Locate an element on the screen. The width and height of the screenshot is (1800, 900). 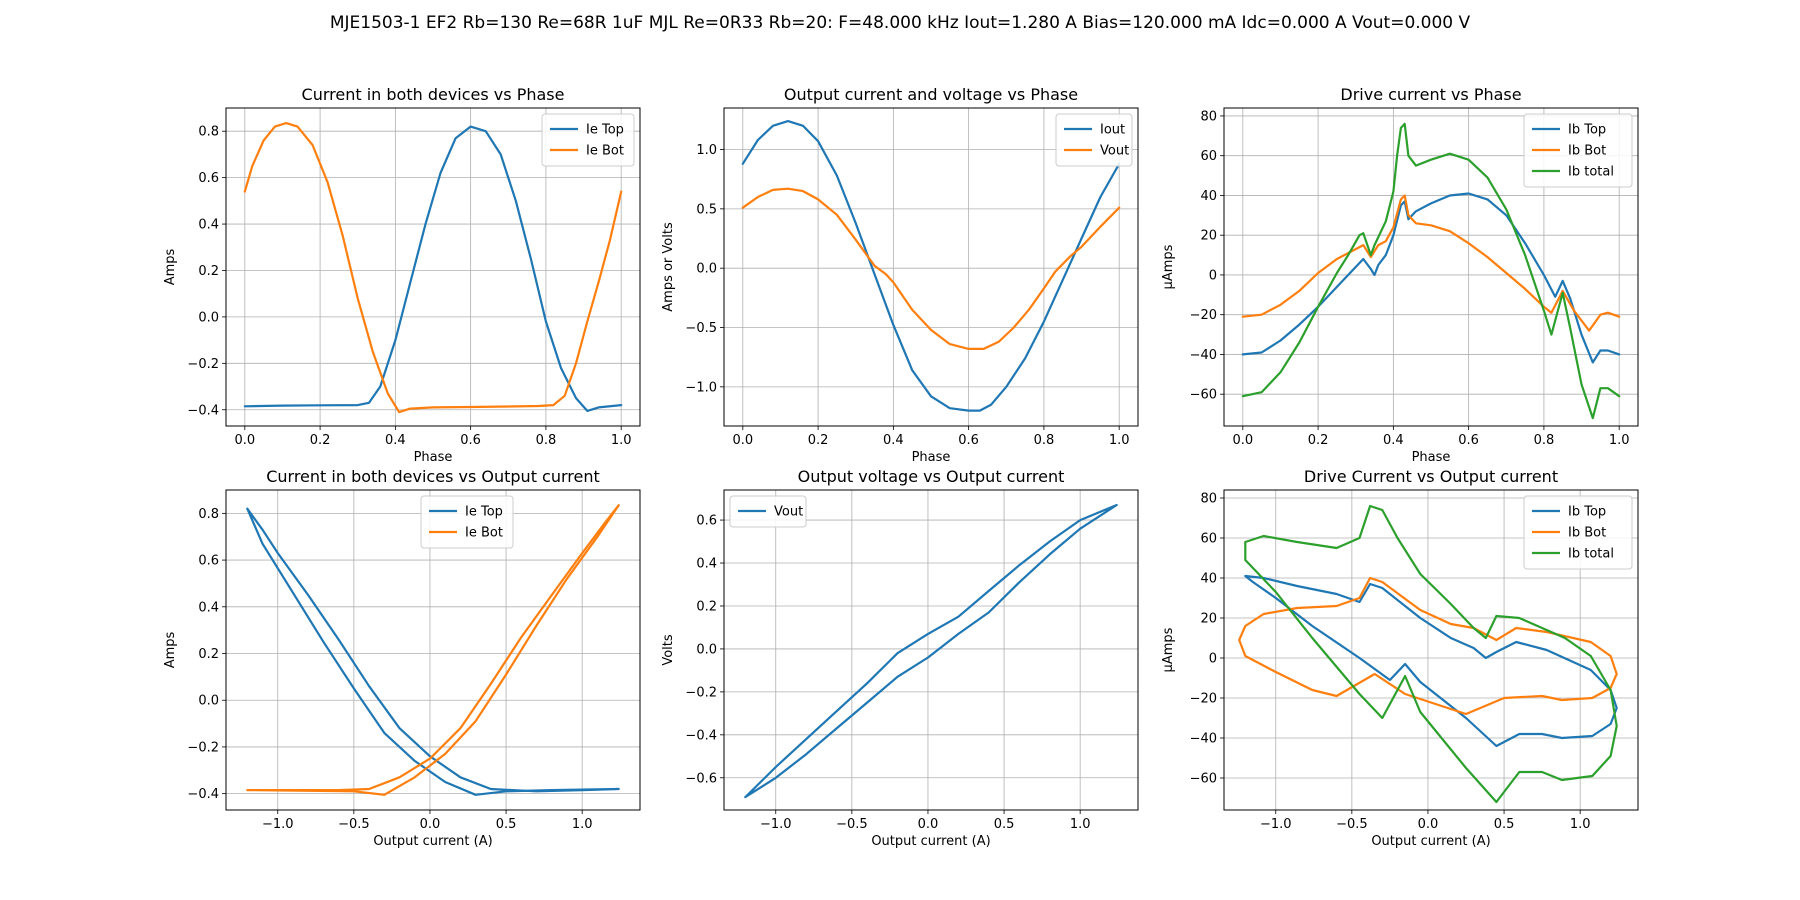
y-tick-label: −0.6 is located at coordinates (701, 778).